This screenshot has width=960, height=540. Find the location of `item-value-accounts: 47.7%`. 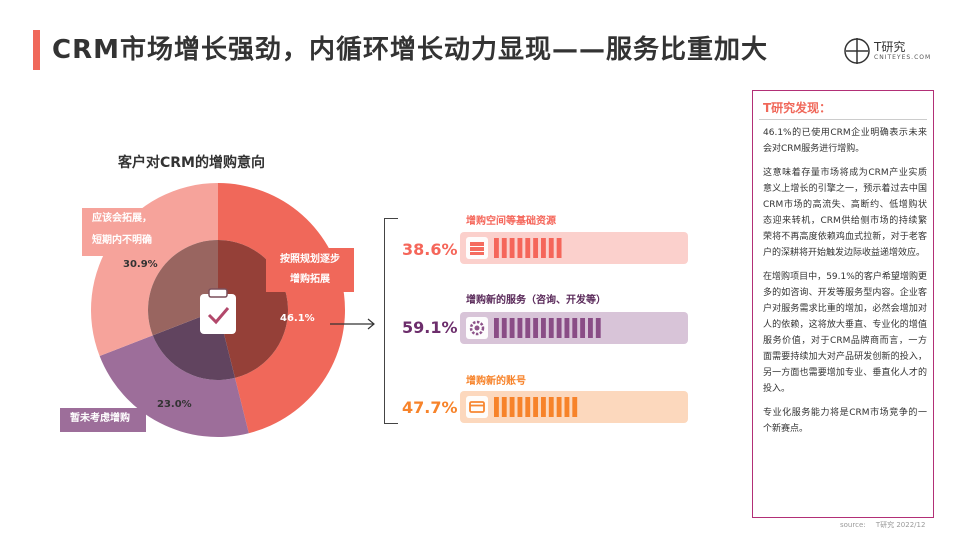

item-value-accounts: 47.7% is located at coordinates (430, 407).